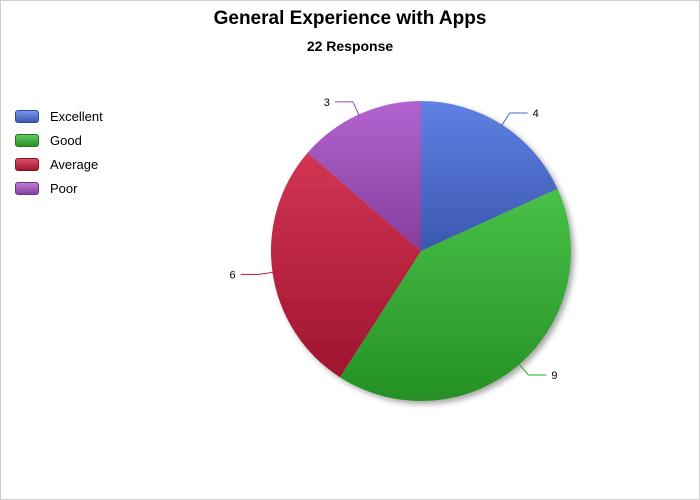 This screenshot has width=700, height=500. Describe the element at coordinates (489, 176) in the screenshot. I see `pie-slice-excellent` at that location.